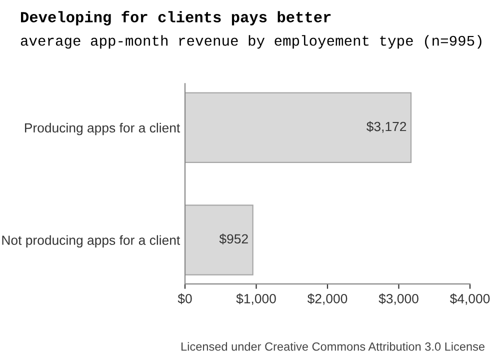 Image resolution: width=500 pixels, height=364 pixels. I want to click on x-tick-label: $4,000, so click(470, 299).